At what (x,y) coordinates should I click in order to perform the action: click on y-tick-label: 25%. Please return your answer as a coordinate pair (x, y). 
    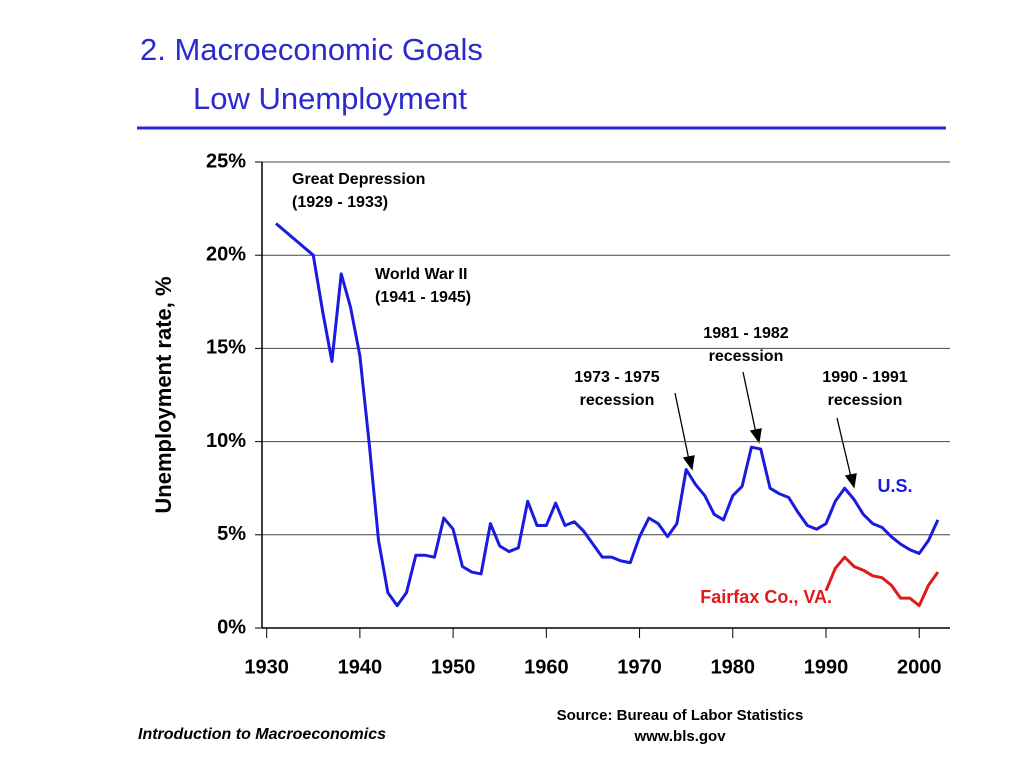
    Looking at the image, I should click on (226, 161).